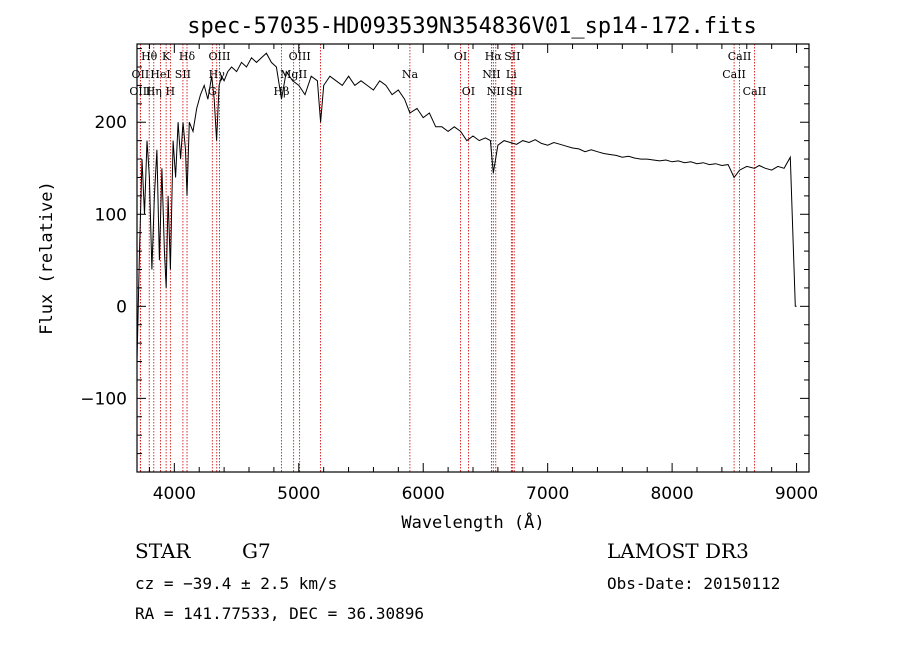 The height and width of the screenshot is (649, 900). What do you see at coordinates (279, 613) in the screenshot?
I see `coordinates: RA = 141.77533, DEC = 36.30896` at bounding box center [279, 613].